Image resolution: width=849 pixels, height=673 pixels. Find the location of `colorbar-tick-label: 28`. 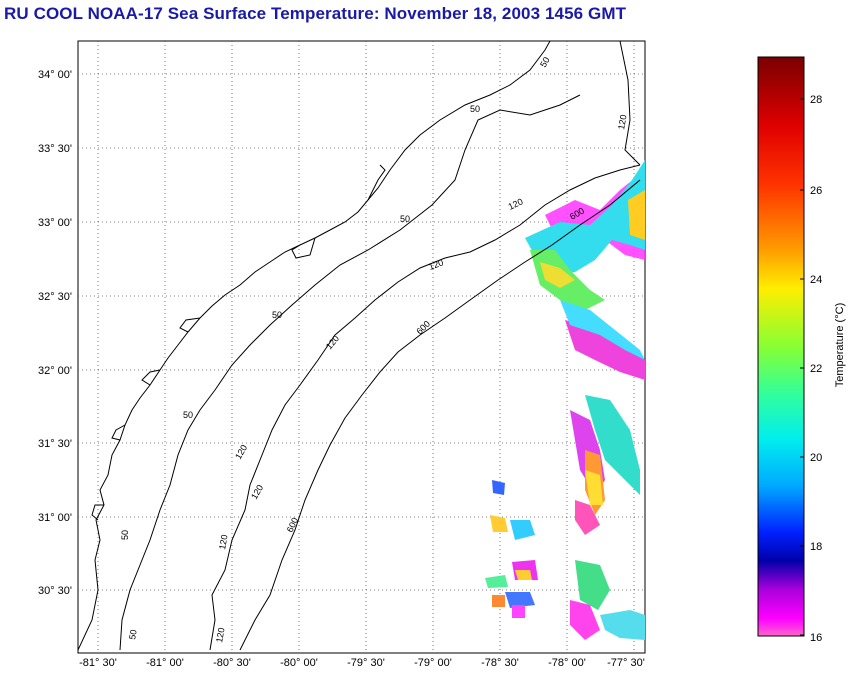

colorbar-tick-label: 28 is located at coordinates (816, 100).